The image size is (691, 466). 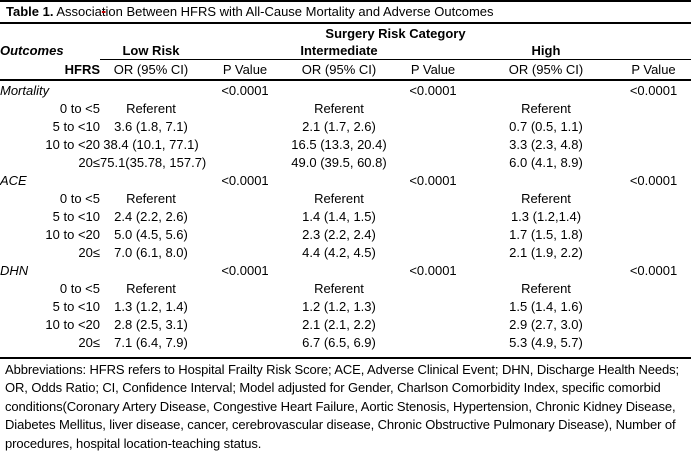 What do you see at coordinates (30, 11) in the screenshot?
I see `table-number-label: Table 1.` at bounding box center [30, 11].